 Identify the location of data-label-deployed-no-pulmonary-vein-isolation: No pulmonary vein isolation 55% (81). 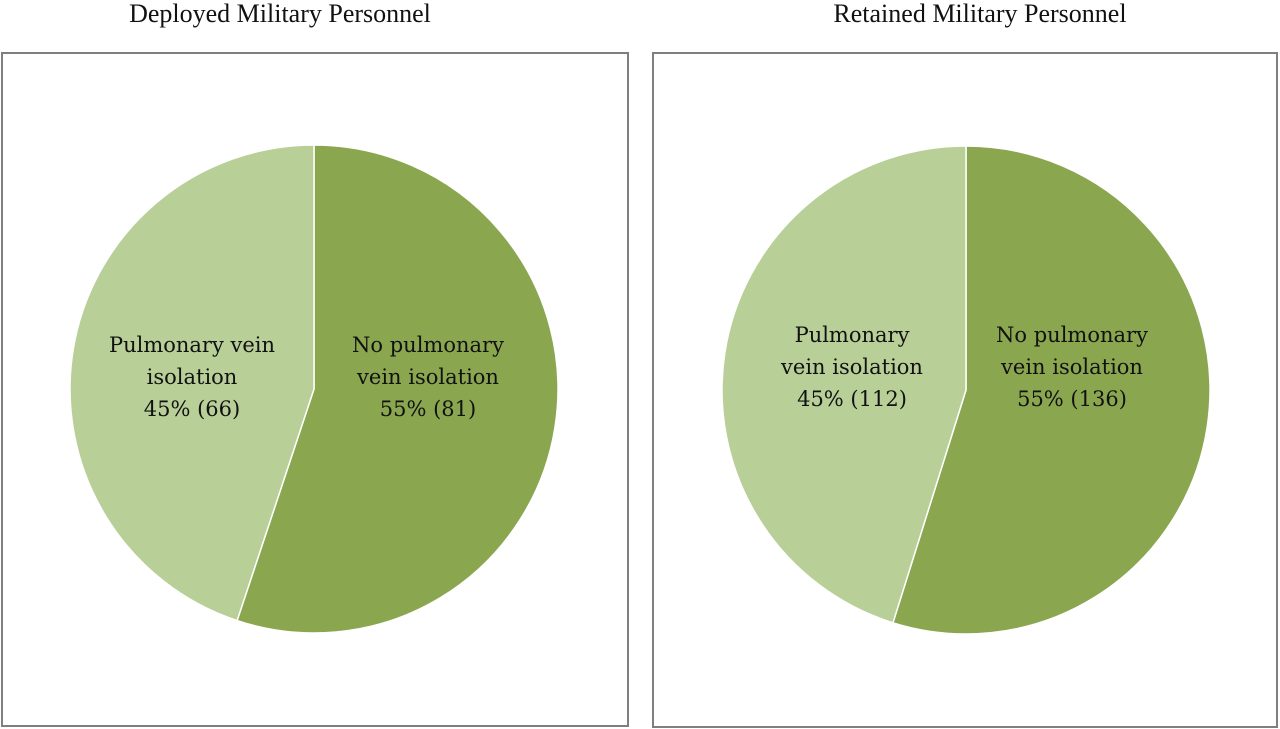
(428, 377).